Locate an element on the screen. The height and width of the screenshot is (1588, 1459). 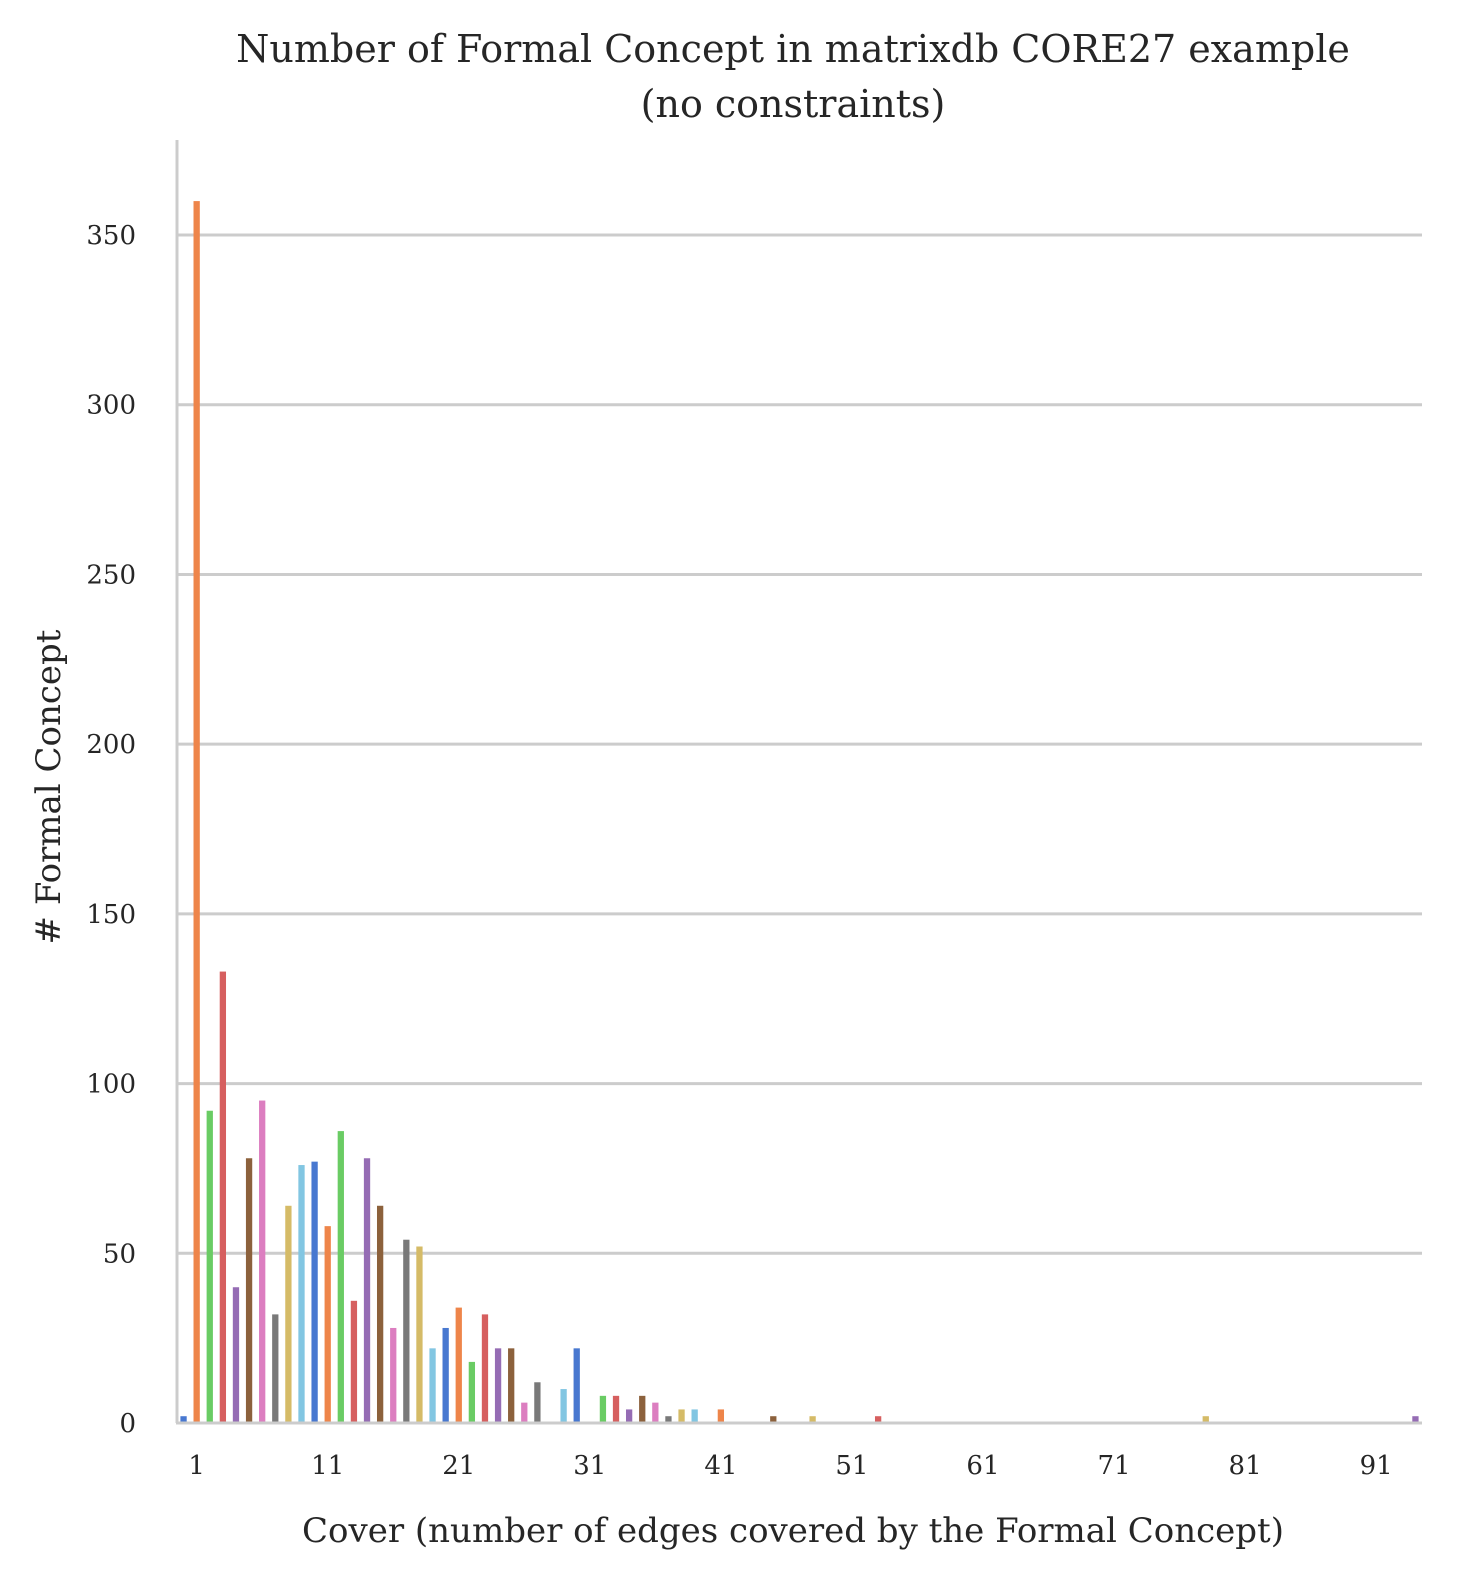
x-tick-labels: 1 11 21 31 41 51 61 71 81 91 is located at coordinates (790, 1466).